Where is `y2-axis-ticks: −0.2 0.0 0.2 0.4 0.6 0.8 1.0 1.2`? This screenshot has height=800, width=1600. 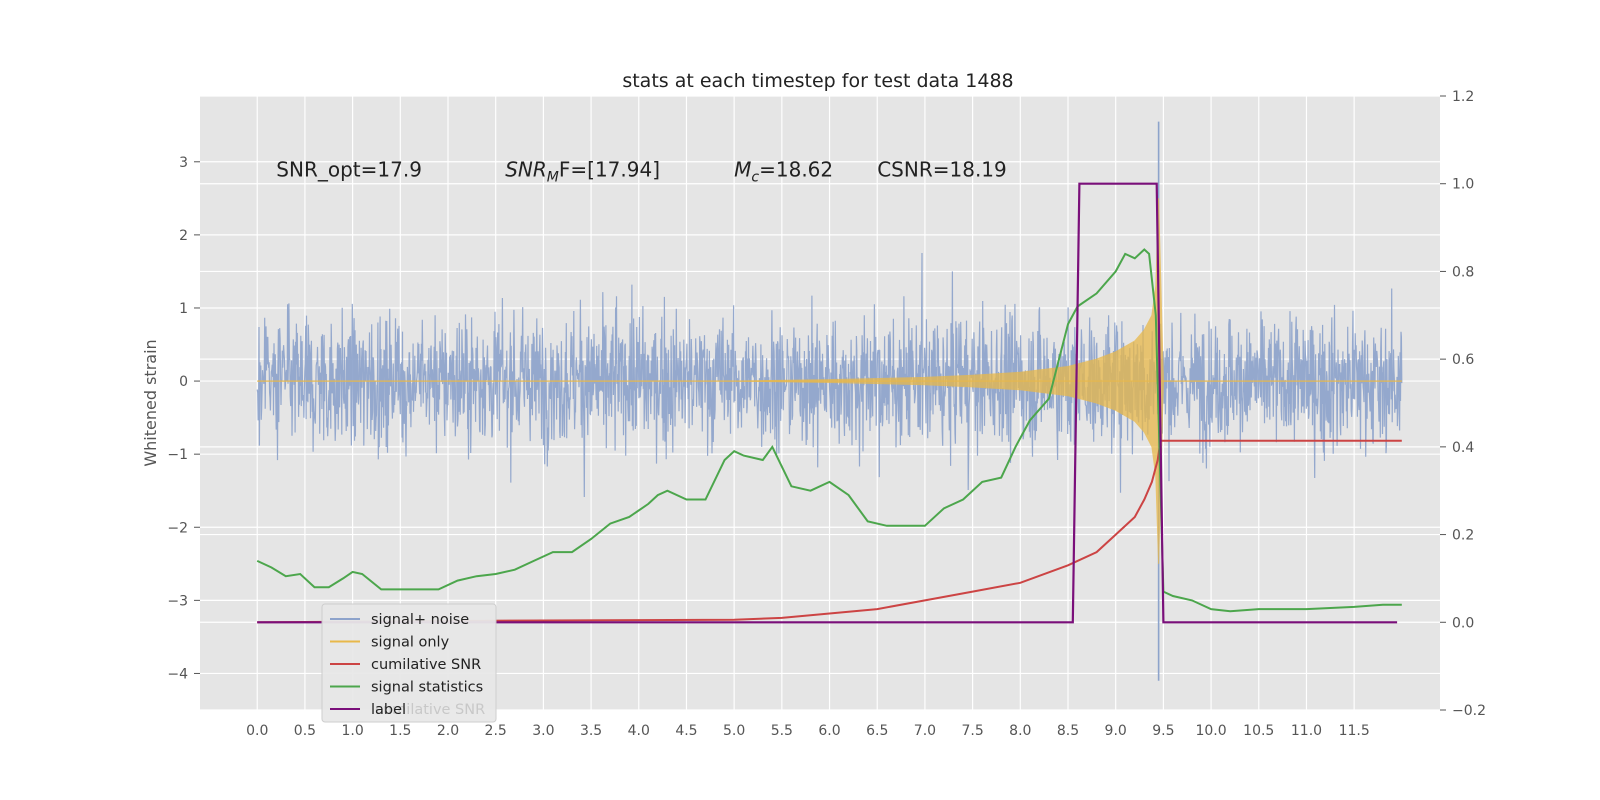
y2-axis-ticks: −0.2 0.0 0.2 0.4 0.6 0.8 1.0 1.2 is located at coordinates (1463, 404).